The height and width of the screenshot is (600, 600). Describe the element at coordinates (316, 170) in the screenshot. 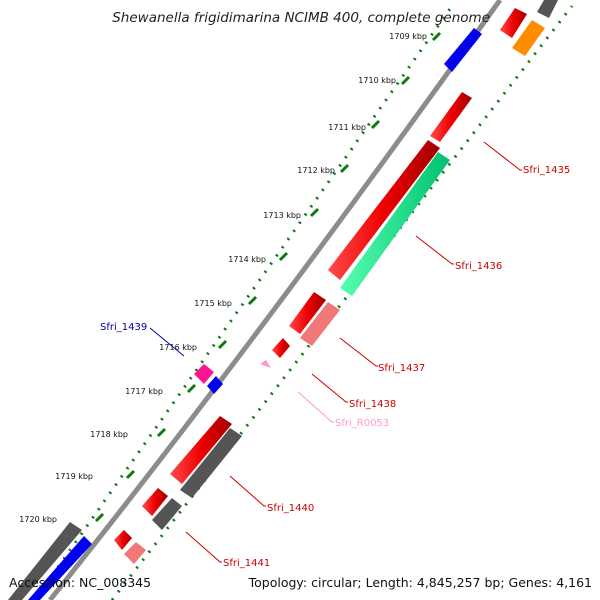

I see `tick-label-1712: 1712 kbp` at that location.